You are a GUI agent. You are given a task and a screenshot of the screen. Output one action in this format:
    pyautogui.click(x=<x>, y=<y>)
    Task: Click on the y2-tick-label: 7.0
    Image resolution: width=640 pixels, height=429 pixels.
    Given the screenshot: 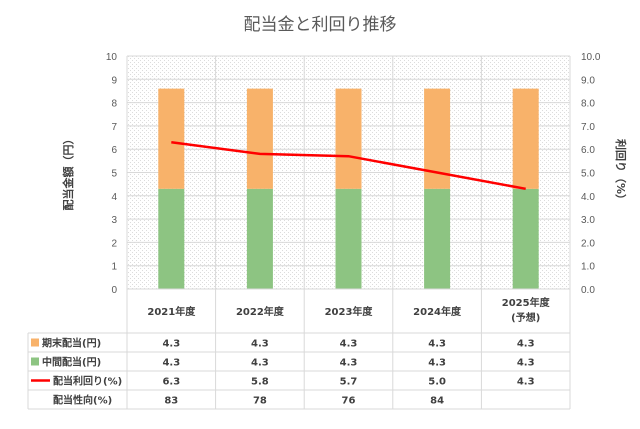 What is the action you would take?
    pyautogui.click(x=588, y=127)
    